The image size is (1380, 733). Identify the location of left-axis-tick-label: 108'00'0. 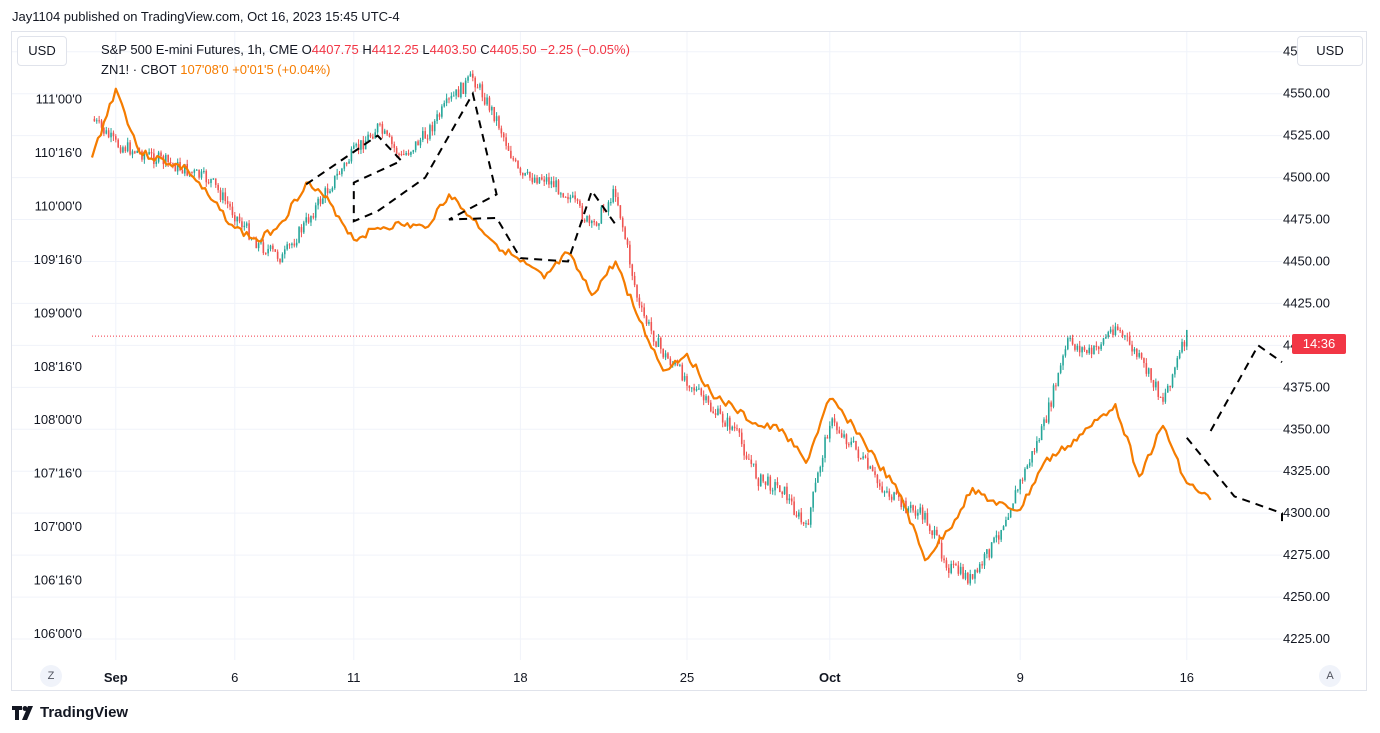
(58, 419).